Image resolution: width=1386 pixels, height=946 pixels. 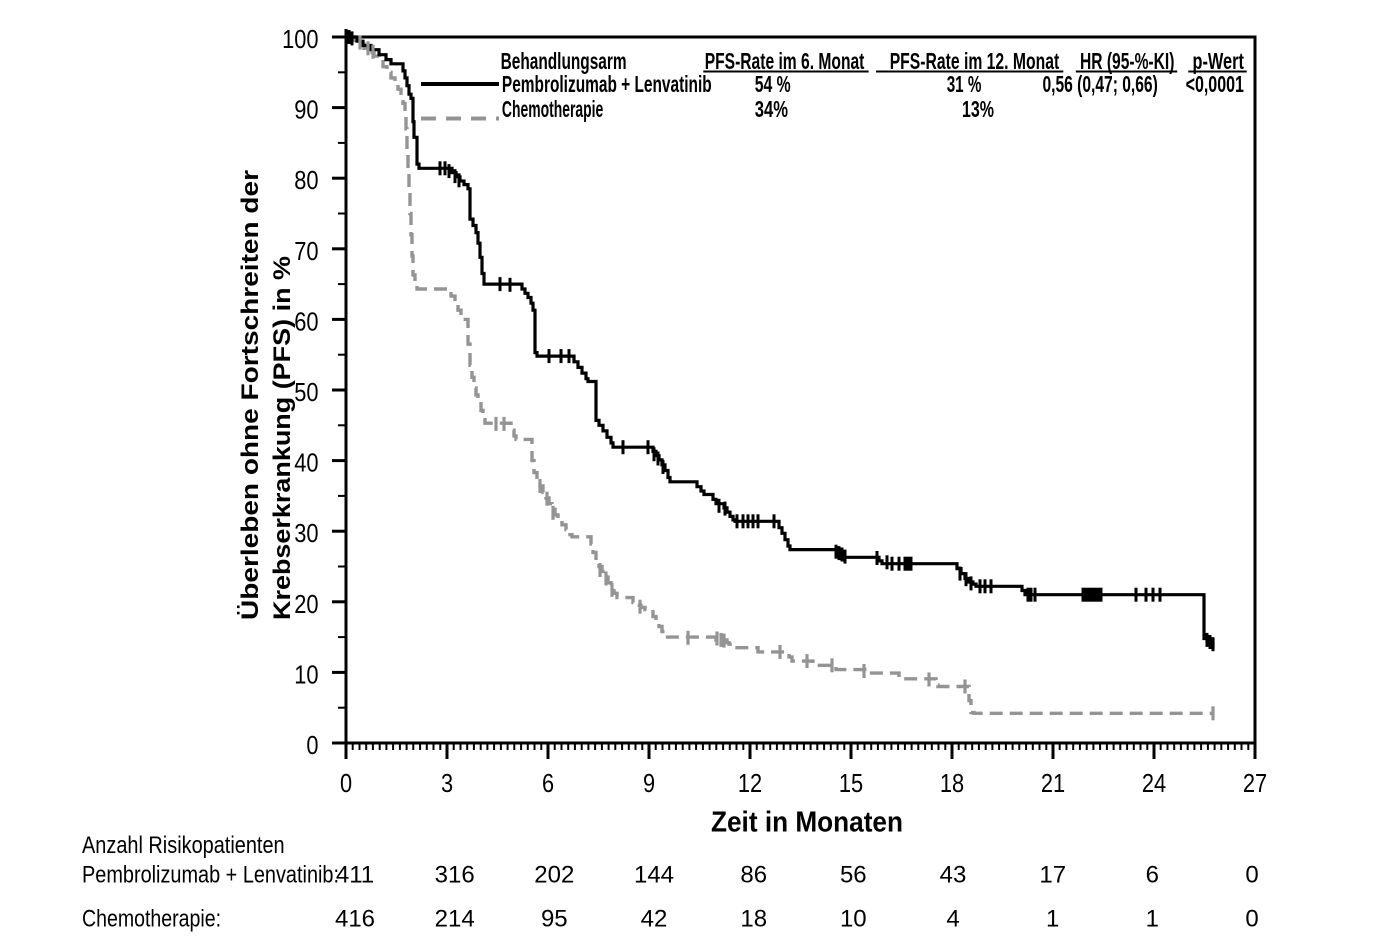 I want to click on svg-text: Anzahl Risikopatienten, so click(x=183, y=845).